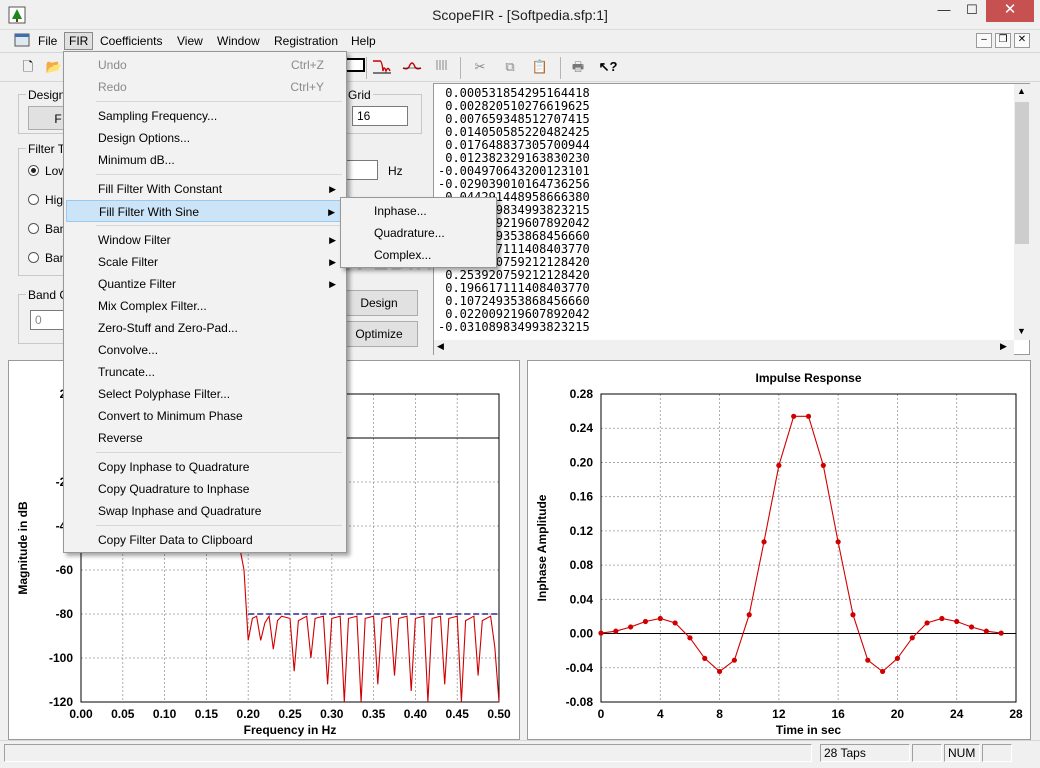  I want to click on new-icon: 🗋, so click(28, 66).